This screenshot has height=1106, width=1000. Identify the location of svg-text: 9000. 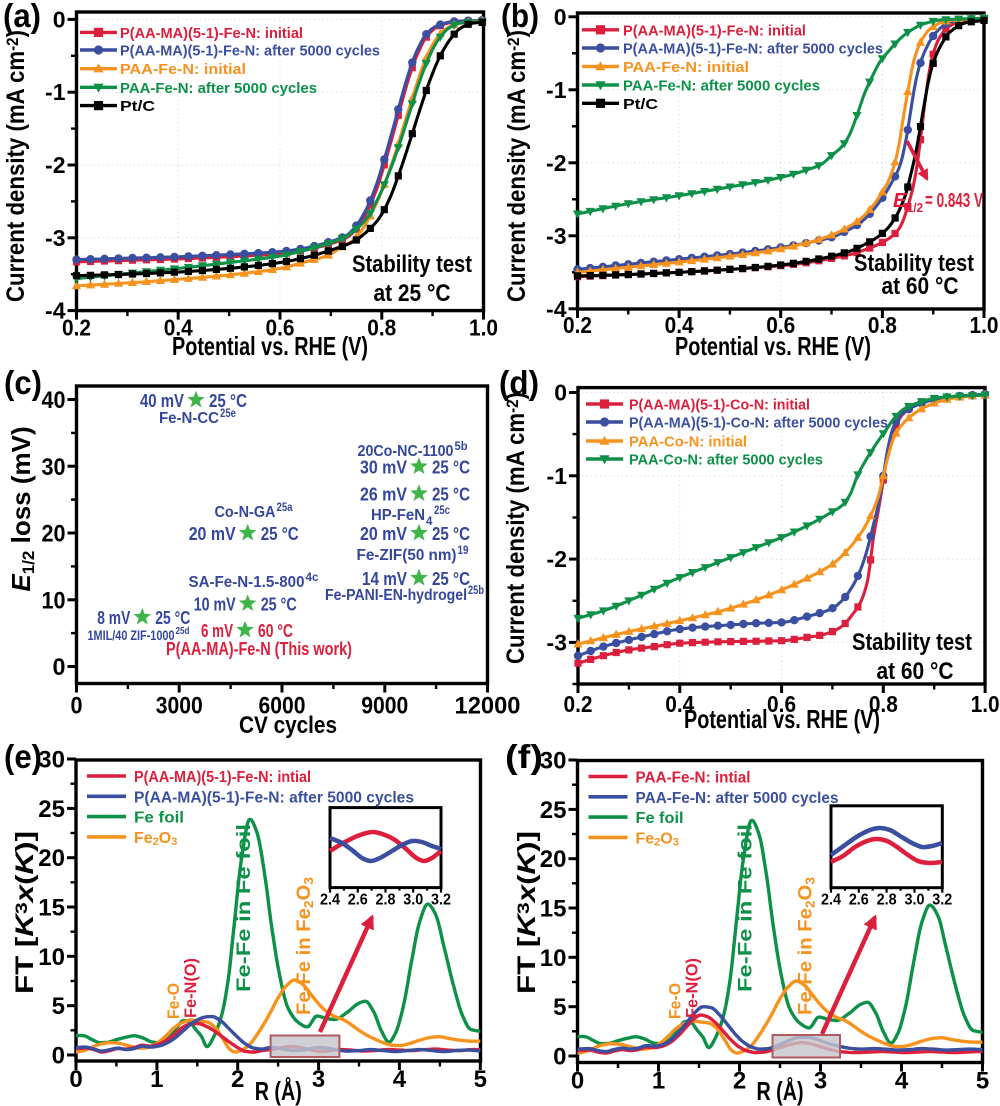
(384, 706).